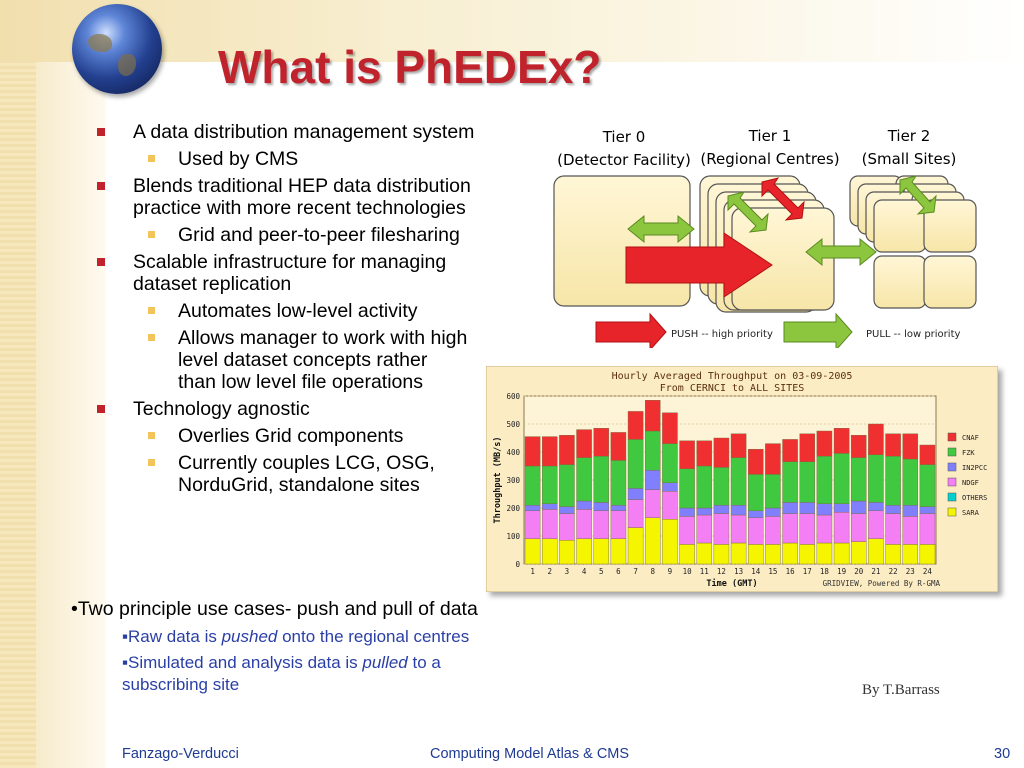 The width and height of the screenshot is (1024, 768). Describe the element at coordinates (699, 265) in the screenshot. I see `push-arrow-tier0-tier1` at that location.